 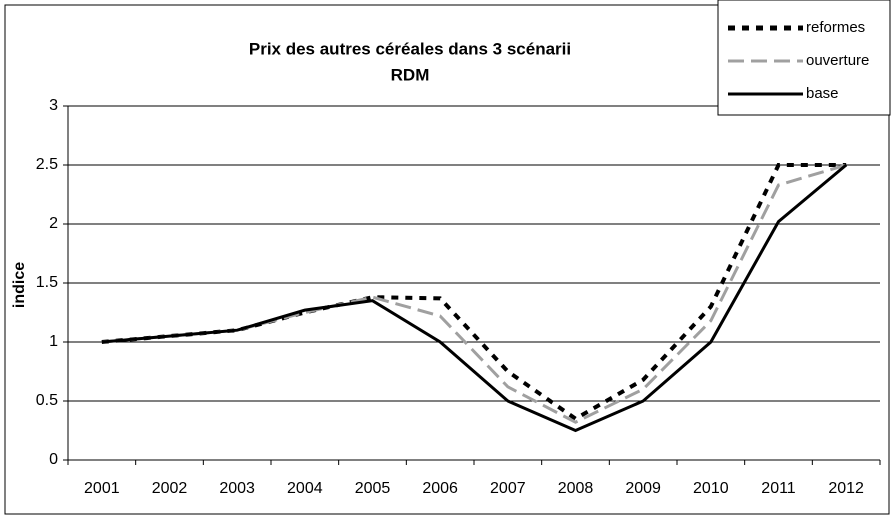 I want to click on y-tick-label: 1.5, so click(x=47, y=282).